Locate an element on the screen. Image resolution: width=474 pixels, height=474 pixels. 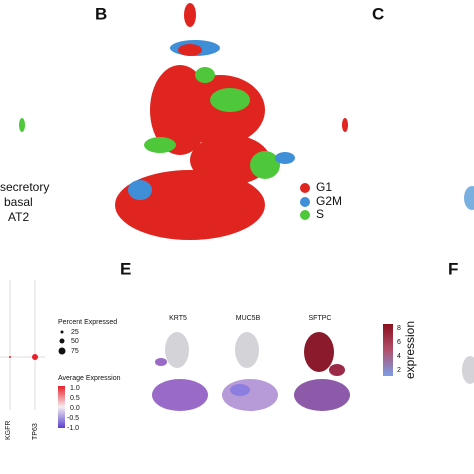
gene-title: KRT5 is located at coordinates (178, 318).